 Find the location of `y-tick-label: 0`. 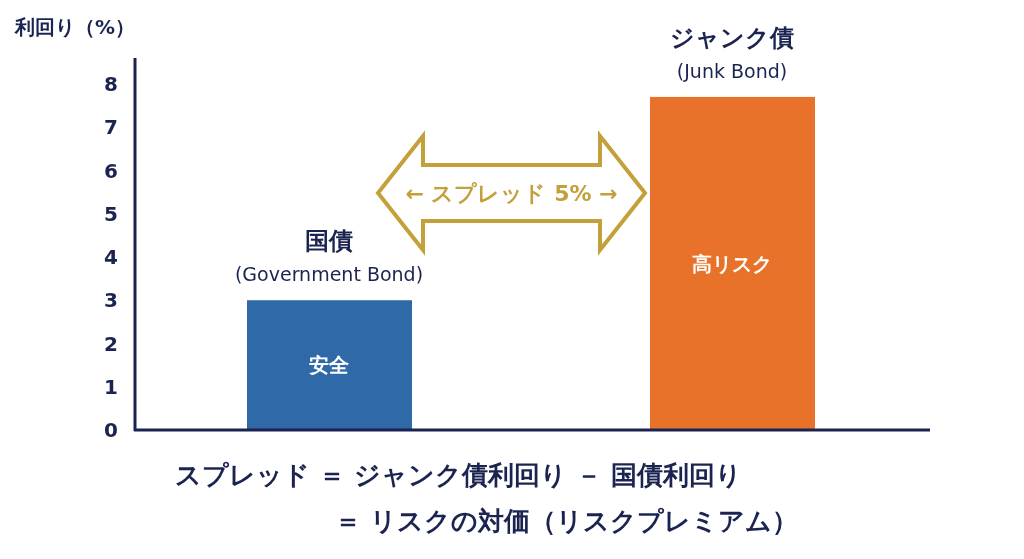

y-tick-label: 0 is located at coordinates (111, 430).